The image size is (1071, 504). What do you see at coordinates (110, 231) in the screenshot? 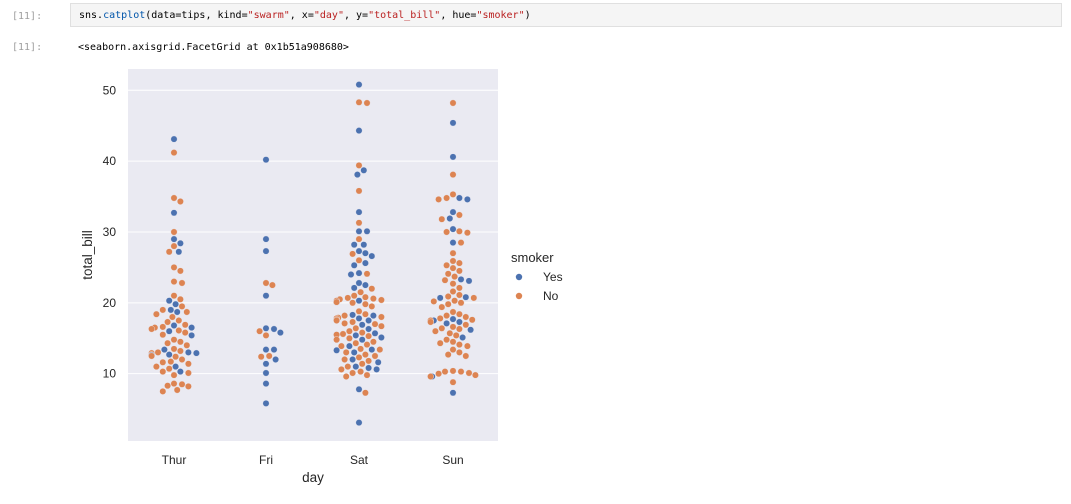
I see `y-tick-labels: 10 20 30 40 50` at bounding box center [110, 231].